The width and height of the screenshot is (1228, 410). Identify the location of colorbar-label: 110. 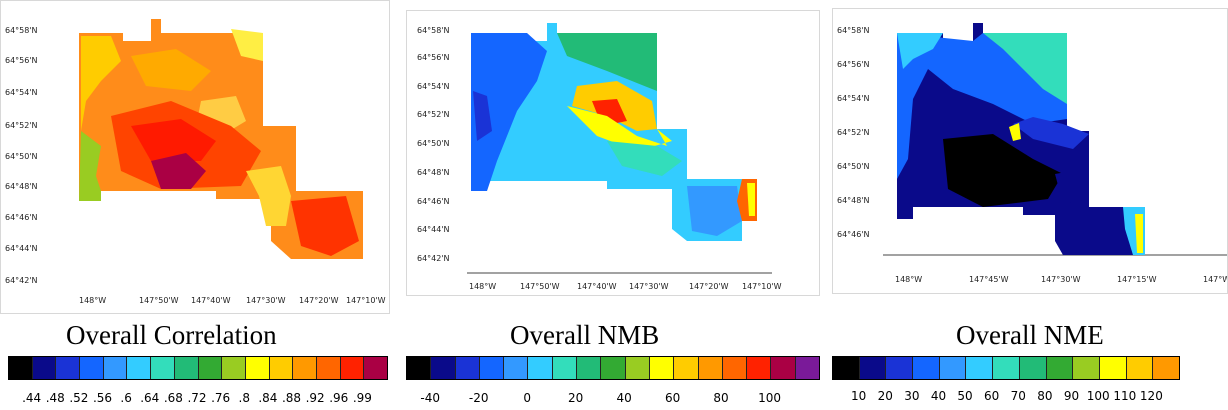
(1125, 396).